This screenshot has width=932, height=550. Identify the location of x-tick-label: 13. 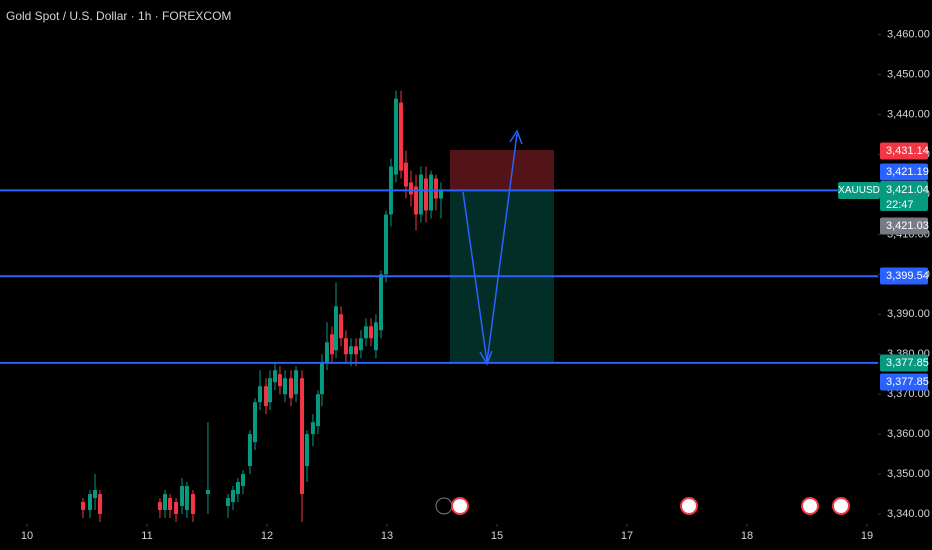
(387, 536).